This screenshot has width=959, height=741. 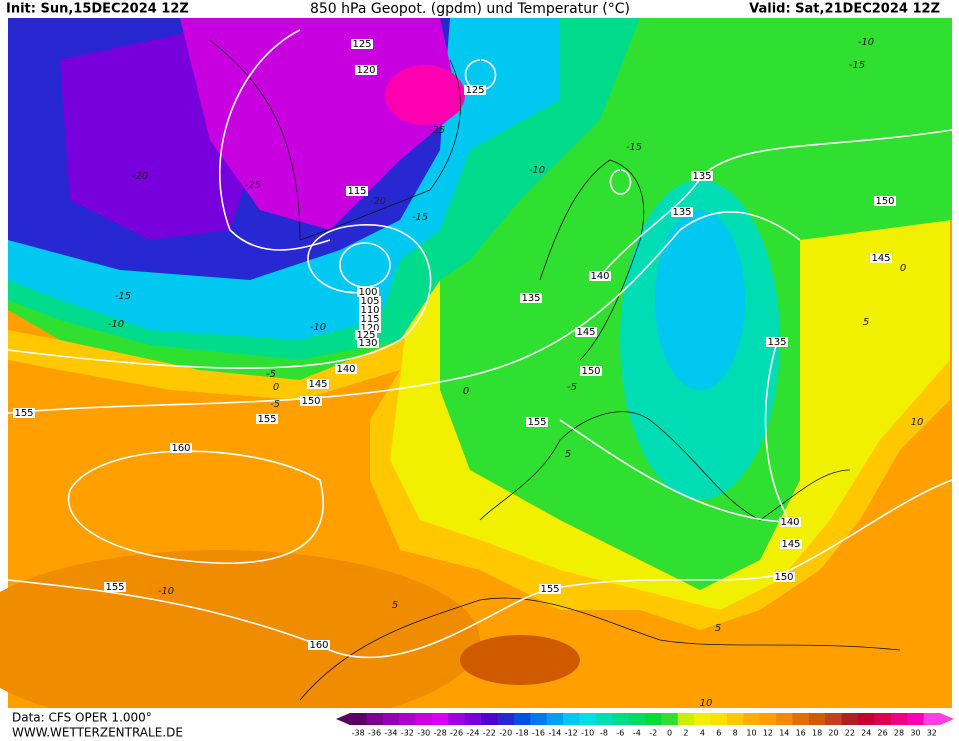 I want to click on colorbar-label: 26, so click(x=883, y=733).